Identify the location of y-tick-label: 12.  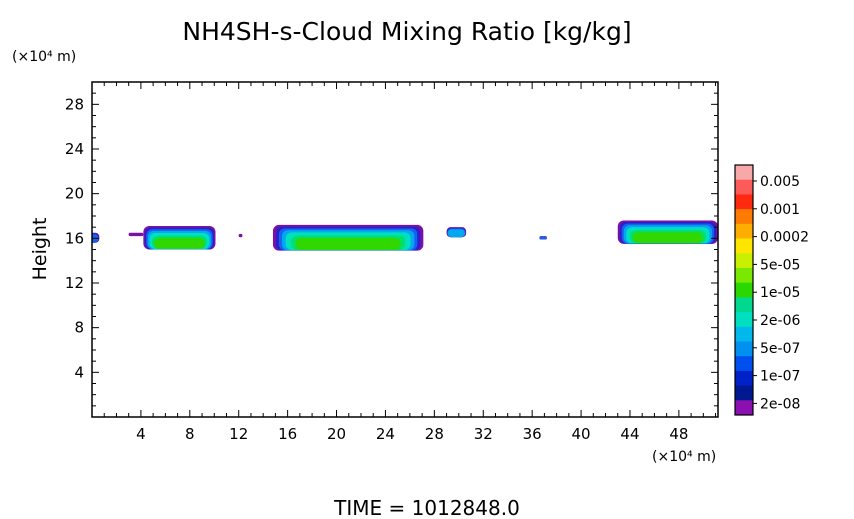
(74, 283).